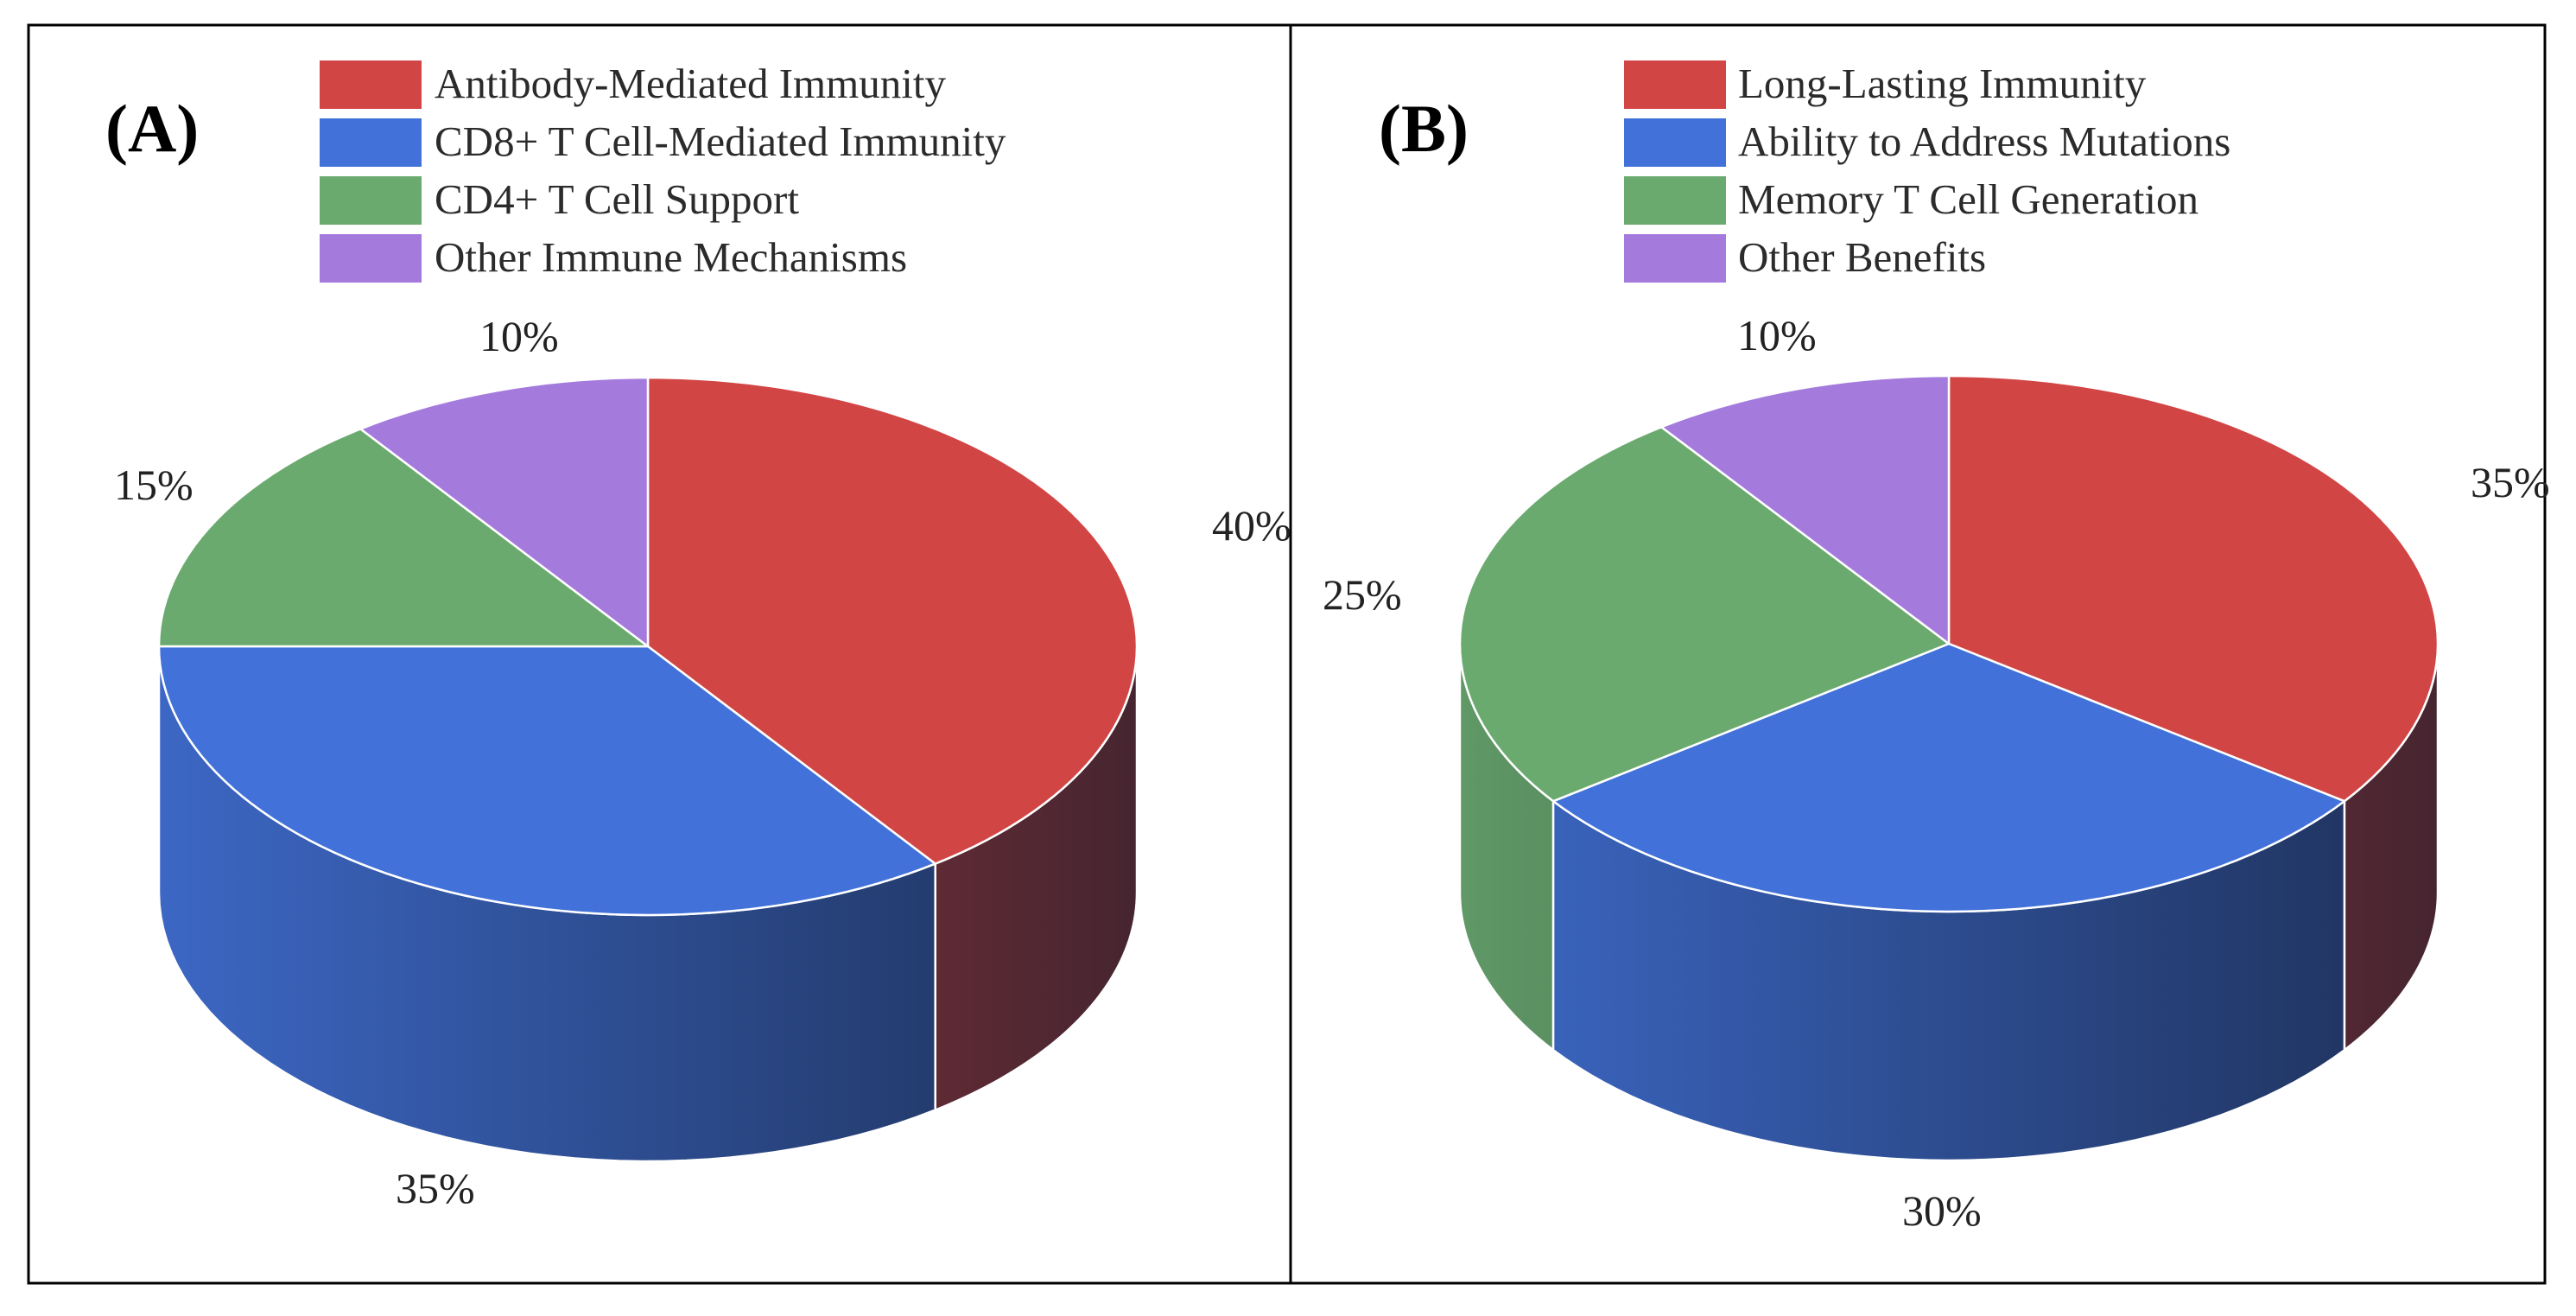  Describe the element at coordinates (1984, 141) in the screenshot. I see `legend-label: Ability to Address Mutations` at that location.